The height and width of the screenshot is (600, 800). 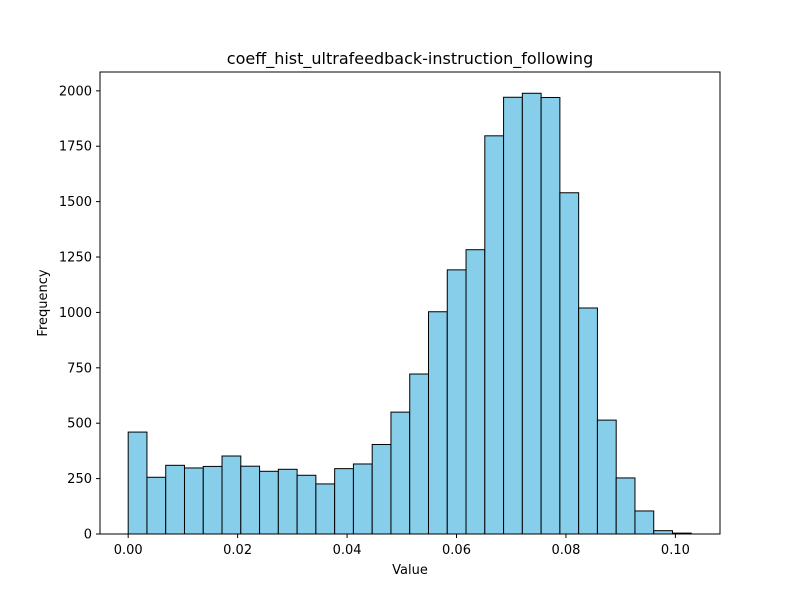 What do you see at coordinates (402, 546) in the screenshot?
I see `x-axis: 0.00 0.02 0.04 0.06 0.08 0.10` at bounding box center [402, 546].